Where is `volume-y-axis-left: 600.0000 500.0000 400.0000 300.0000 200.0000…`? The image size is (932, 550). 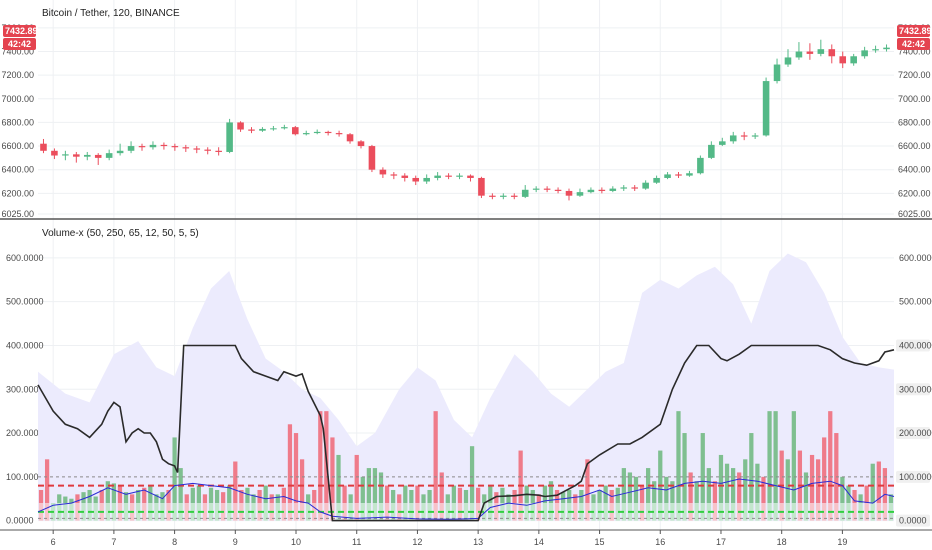
volume-y-axis-left: 600.0000 500.0000 400.0000 300.0000 200.0000… is located at coordinates (25, 389).